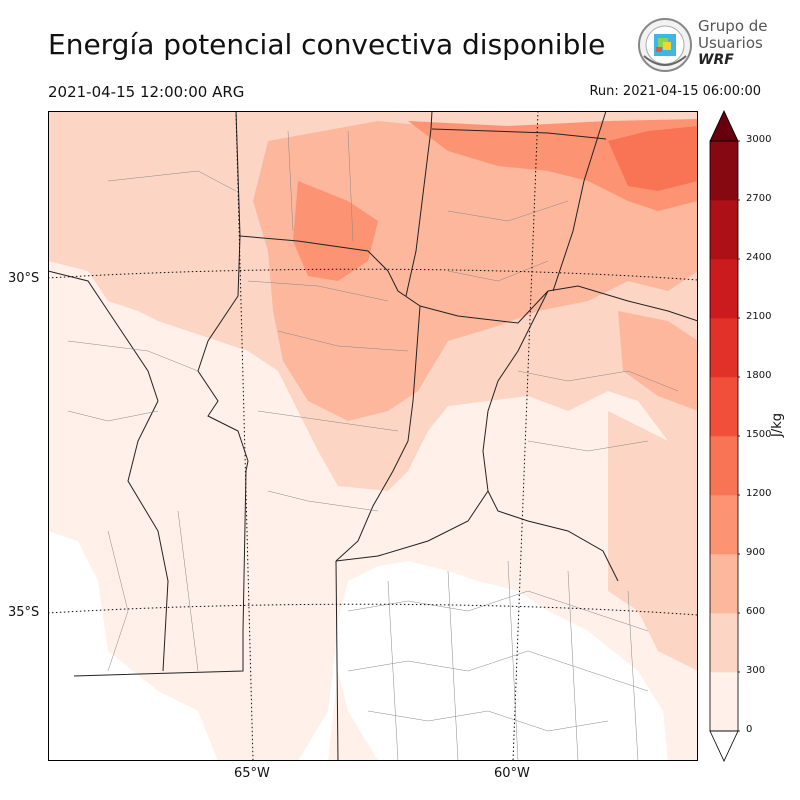  I want to click on colorbar-tick-label: 2700, so click(759, 198).